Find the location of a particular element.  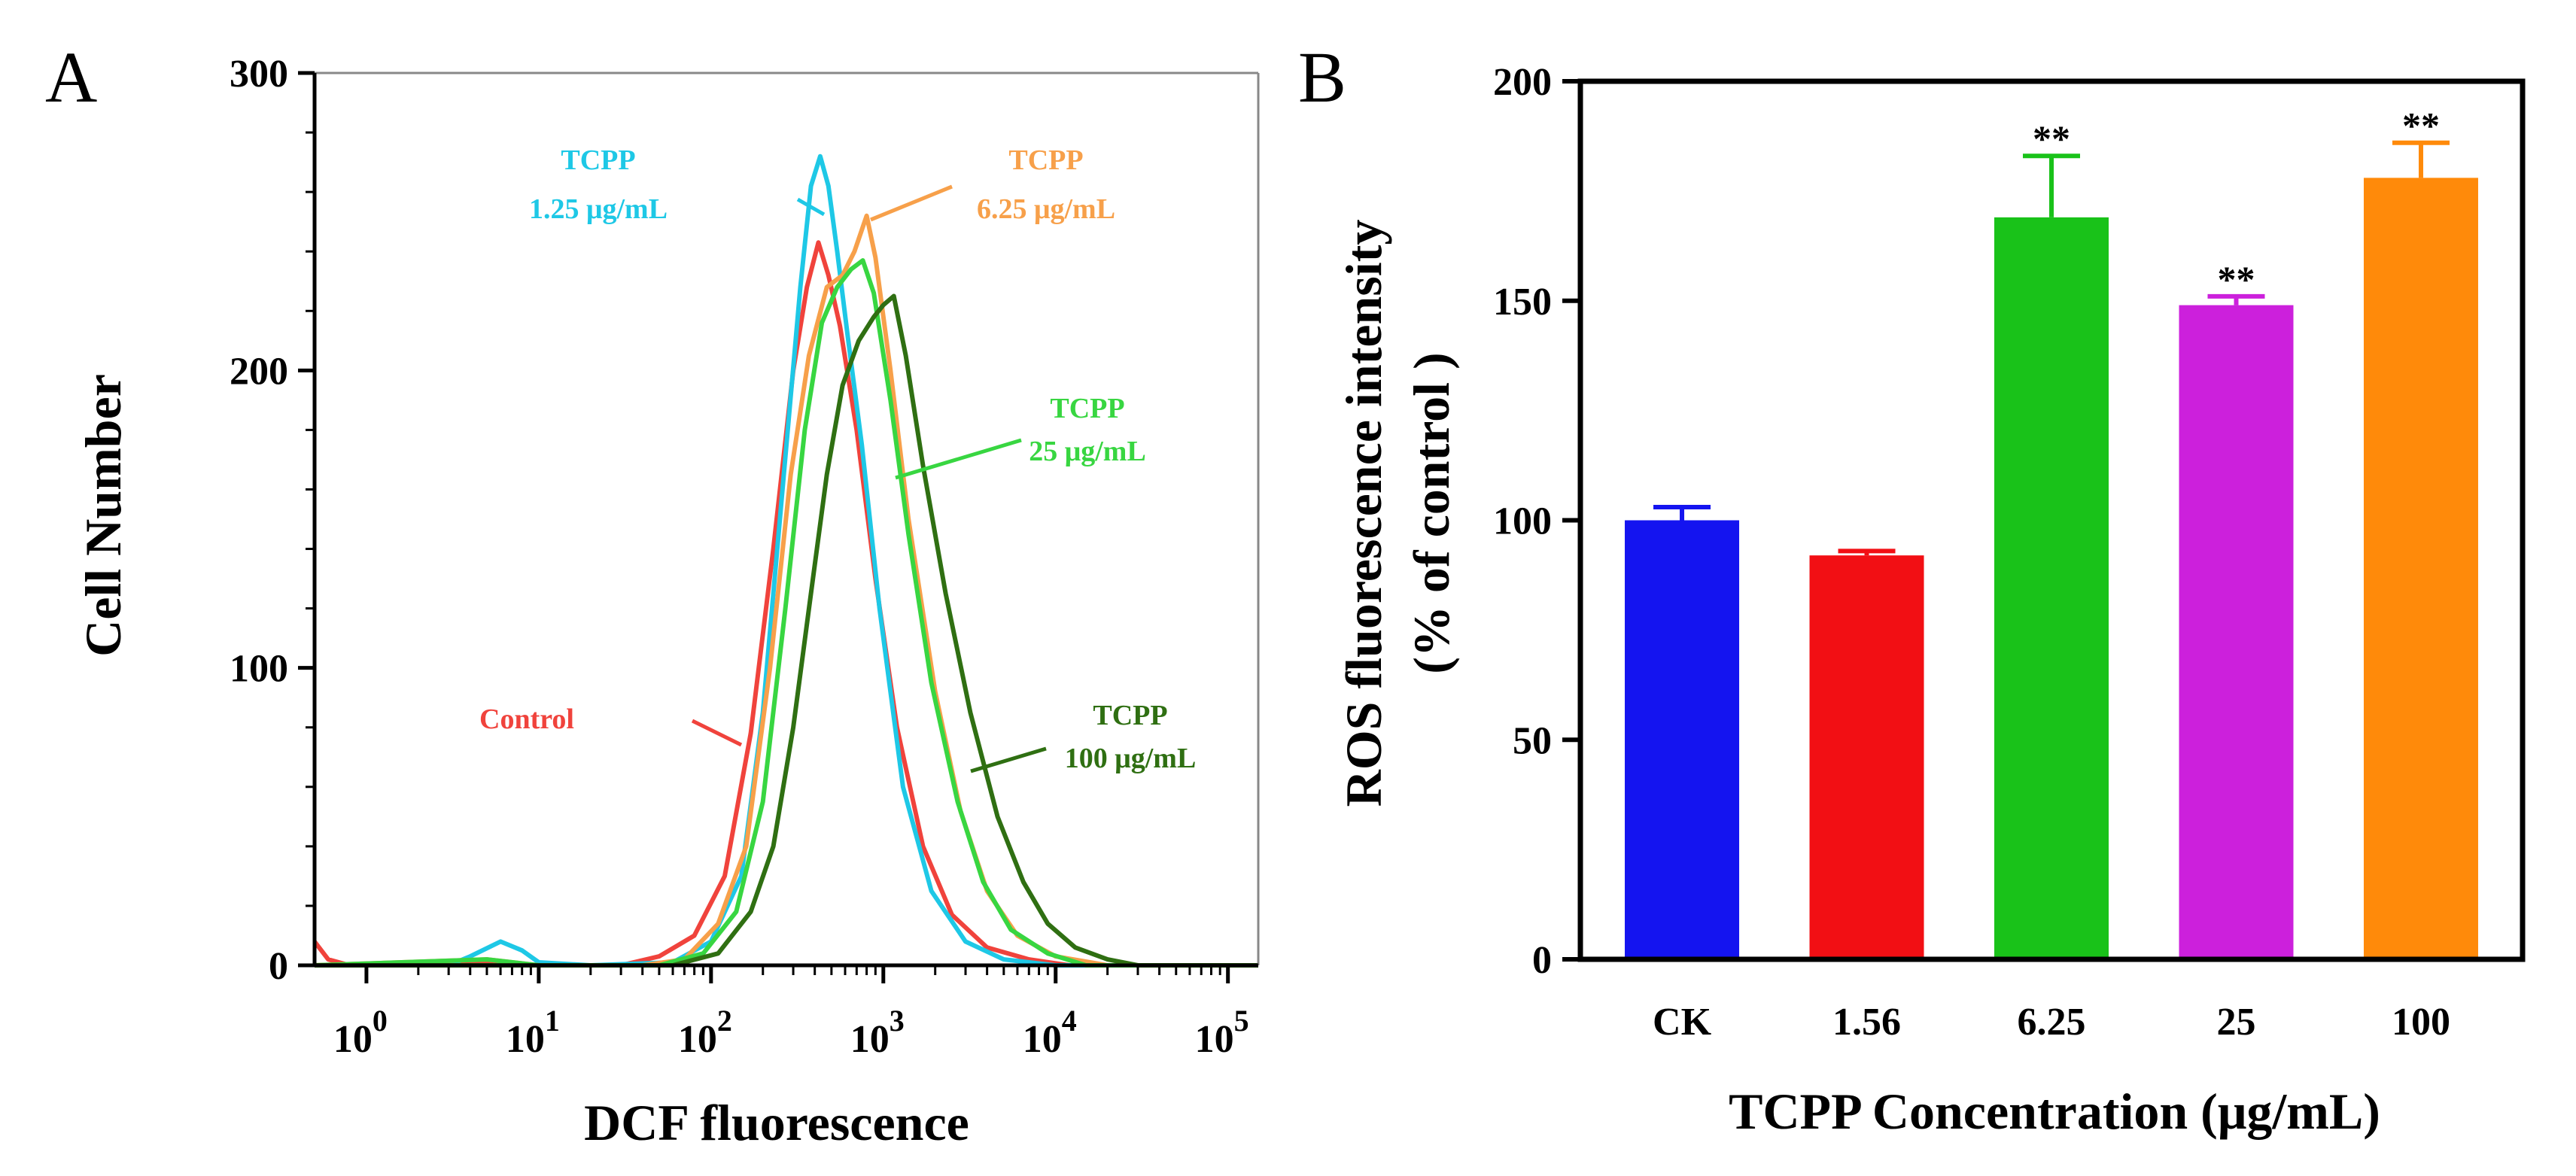

annotation-label-2-0: TCPP is located at coordinates (1045, 160).